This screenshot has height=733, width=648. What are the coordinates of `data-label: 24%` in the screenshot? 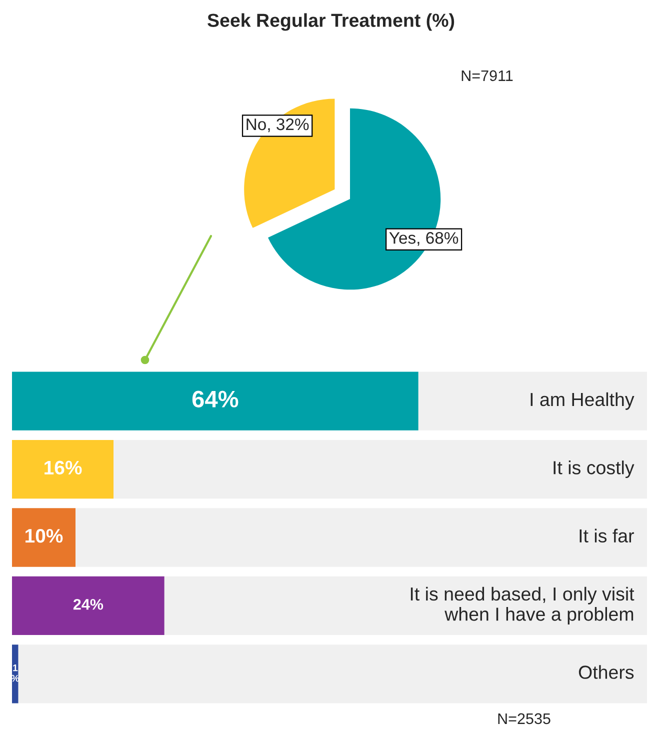 It's located at (88, 604).